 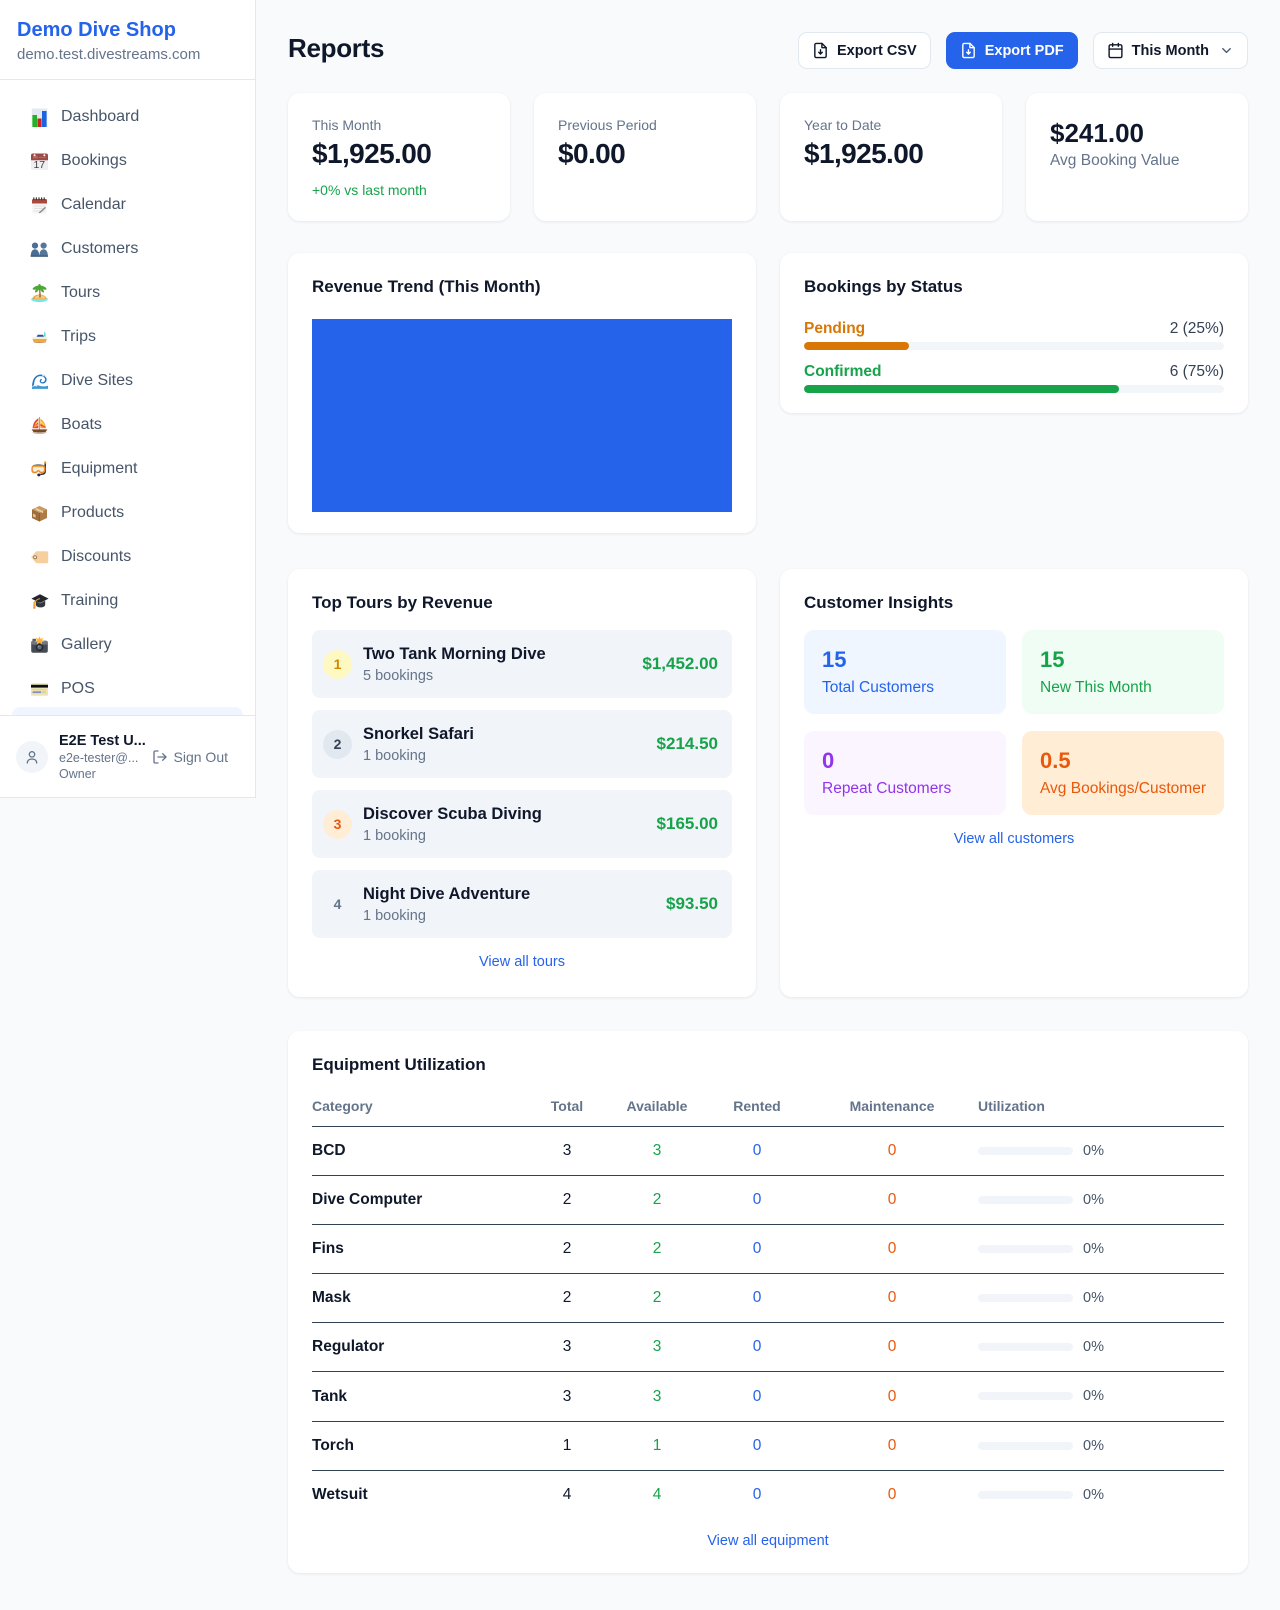 What do you see at coordinates (39, 165) in the screenshot?
I see `svg-text: 17` at bounding box center [39, 165].